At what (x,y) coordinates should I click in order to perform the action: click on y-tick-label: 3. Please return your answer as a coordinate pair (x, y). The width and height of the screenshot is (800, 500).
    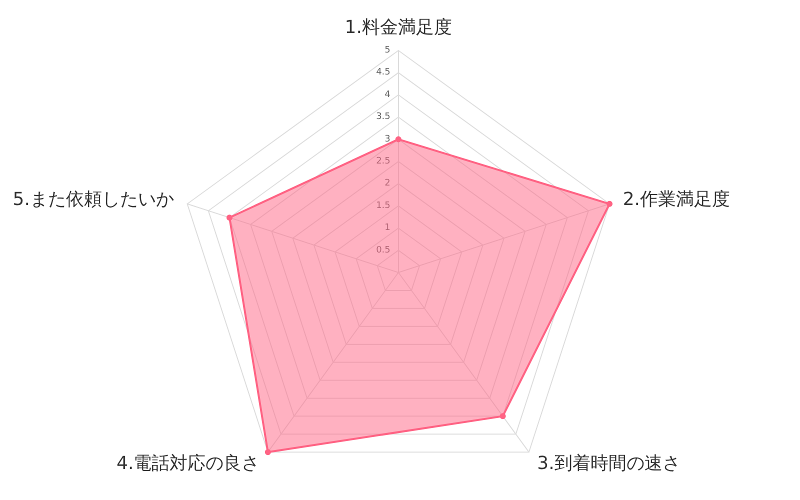
    Looking at the image, I should click on (387, 139).